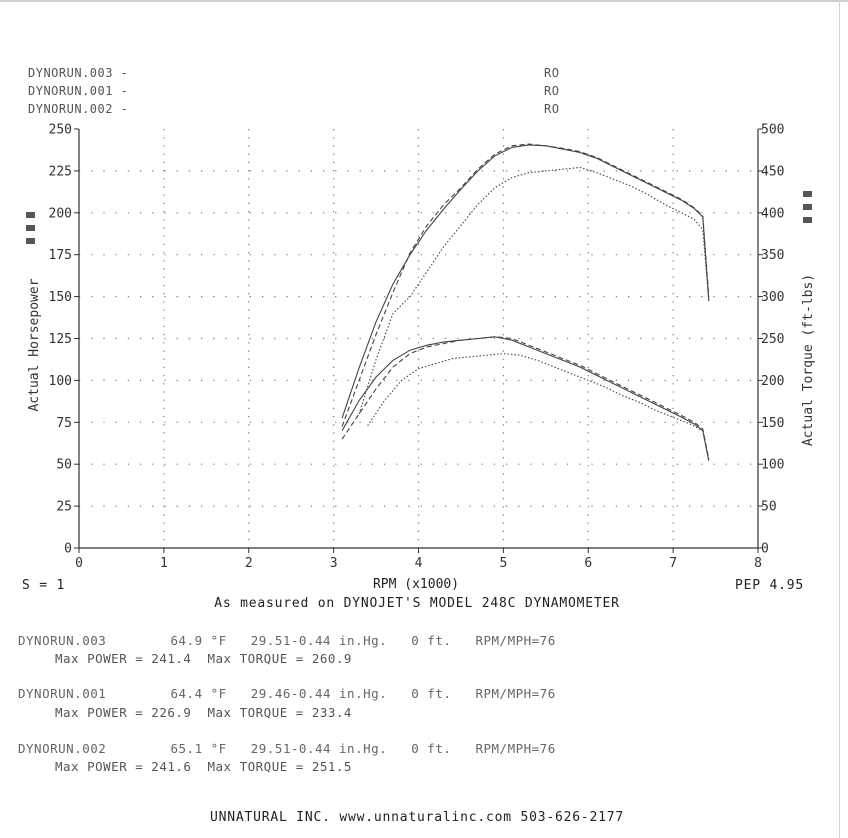 The image size is (848, 838). Describe the element at coordinates (60, 255) in the screenshot. I see `left-tick-label: 175` at that location.